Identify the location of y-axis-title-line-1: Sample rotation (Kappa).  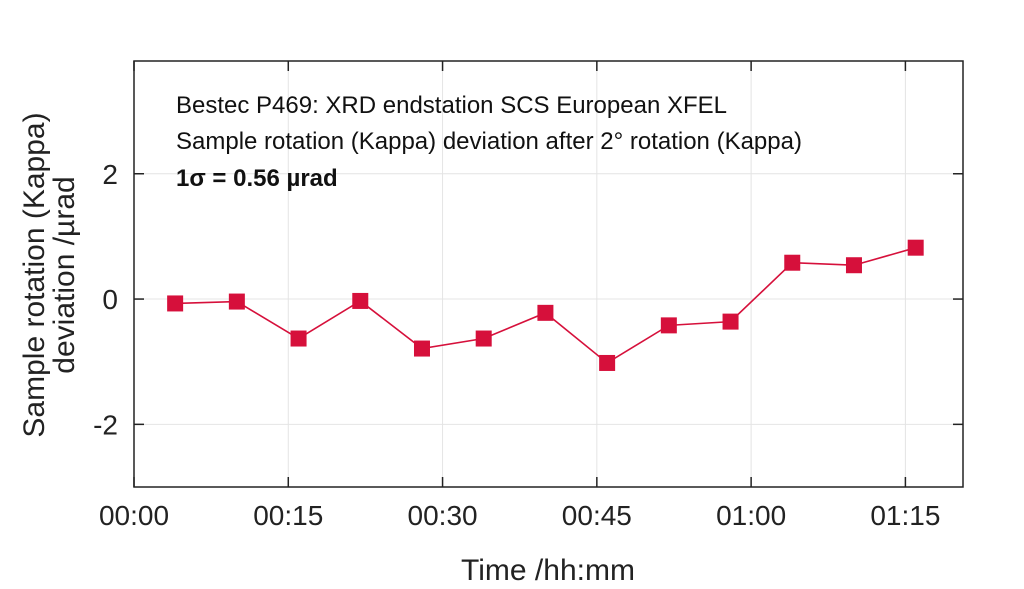
(34, 274).